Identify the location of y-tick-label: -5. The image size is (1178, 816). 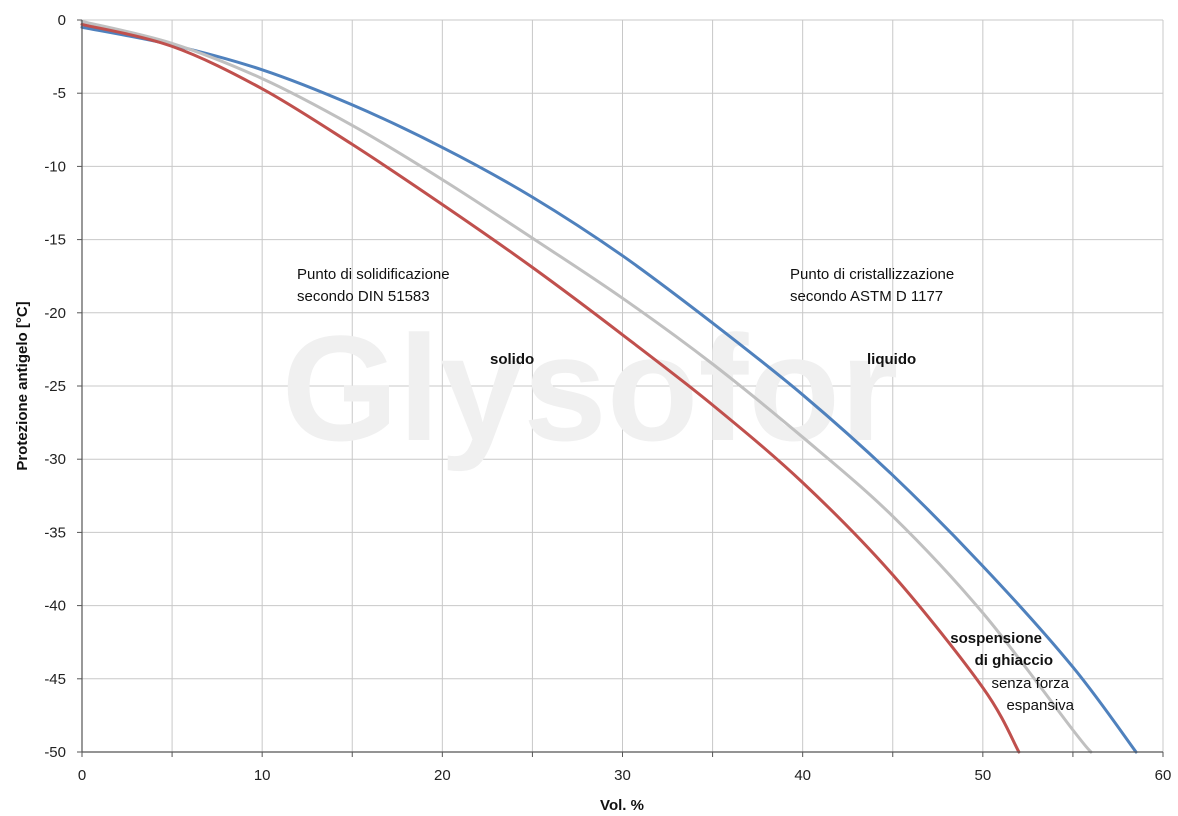
(59, 93).